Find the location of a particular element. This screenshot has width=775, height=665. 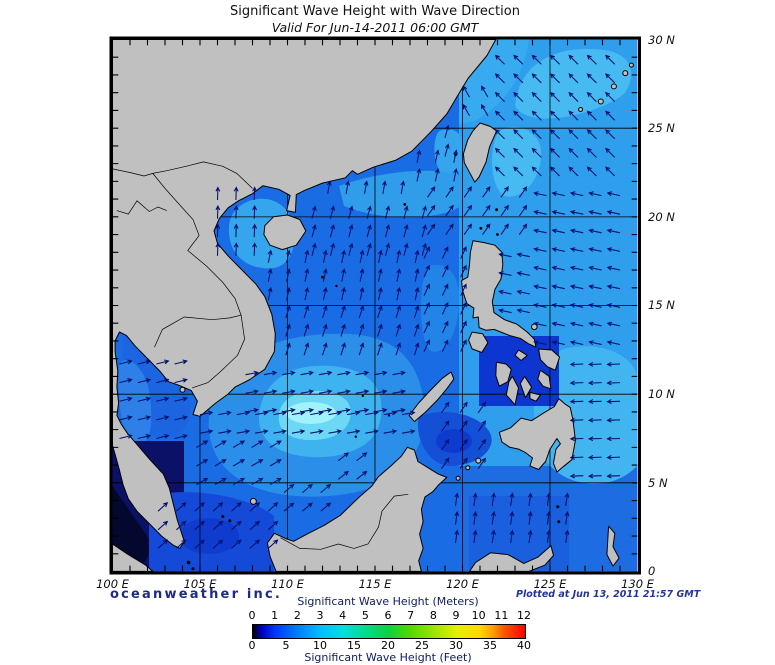

legend-feet-tick: 20 is located at coordinates (388, 645).